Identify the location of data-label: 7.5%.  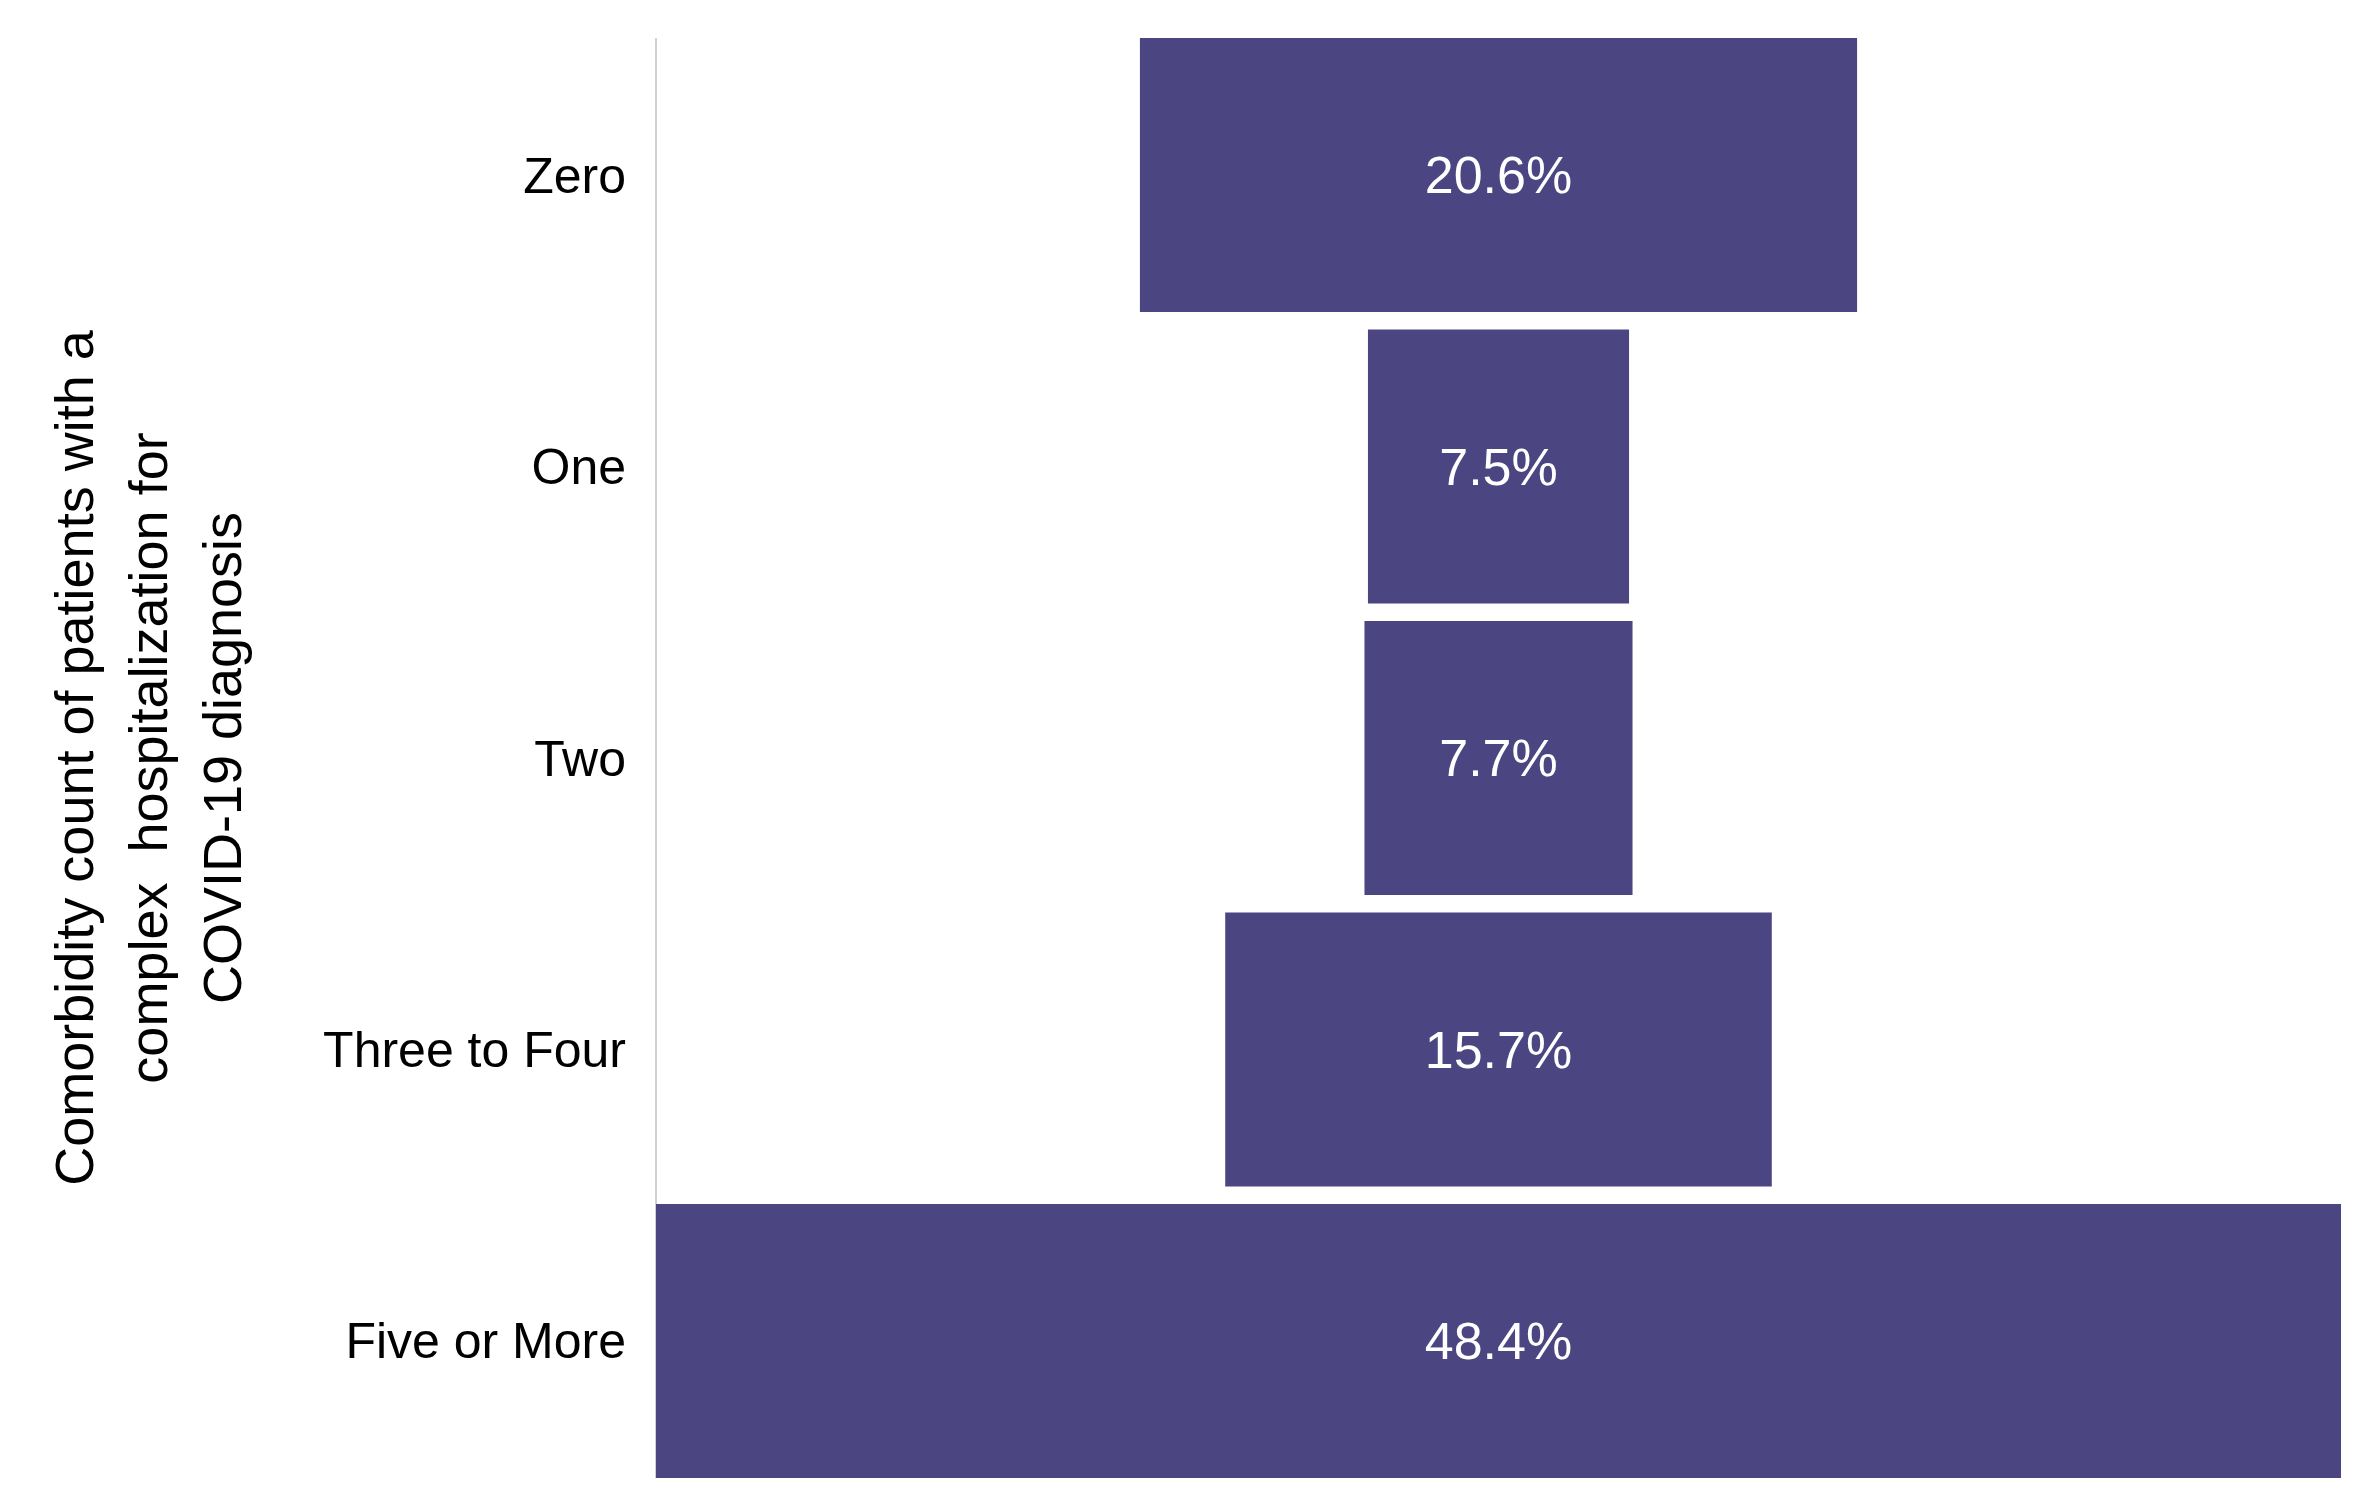
(1498, 466).